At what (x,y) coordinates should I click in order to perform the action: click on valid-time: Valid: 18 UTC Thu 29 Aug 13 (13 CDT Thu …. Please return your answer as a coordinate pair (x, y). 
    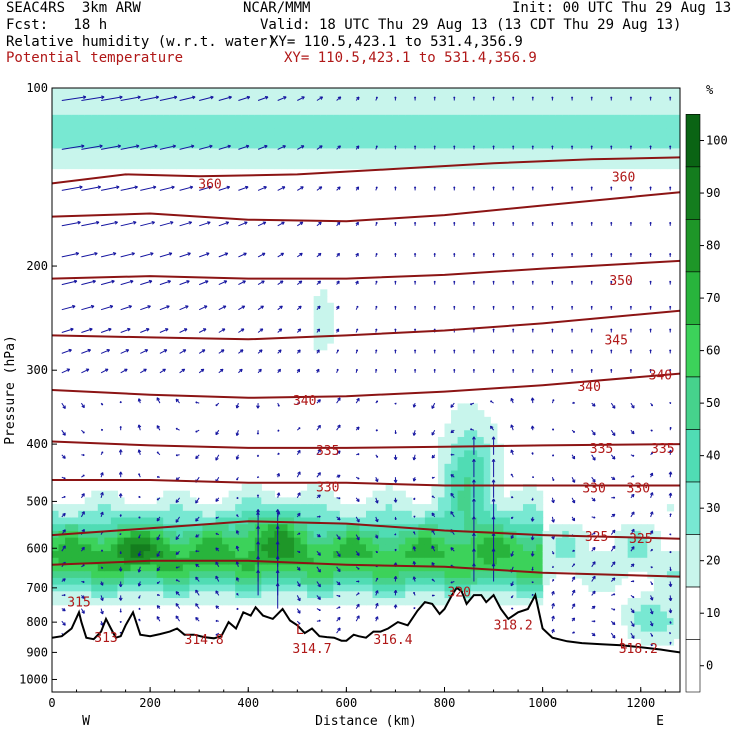
    Looking at the image, I should click on (471, 25).